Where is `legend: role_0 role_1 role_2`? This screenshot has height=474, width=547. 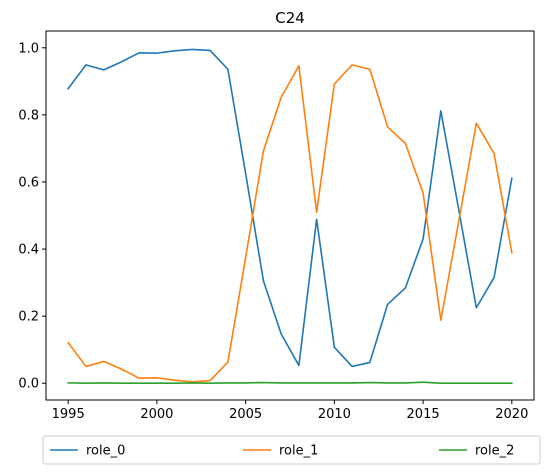 legend: role_0 role_1 role_2 is located at coordinates (291, 450).